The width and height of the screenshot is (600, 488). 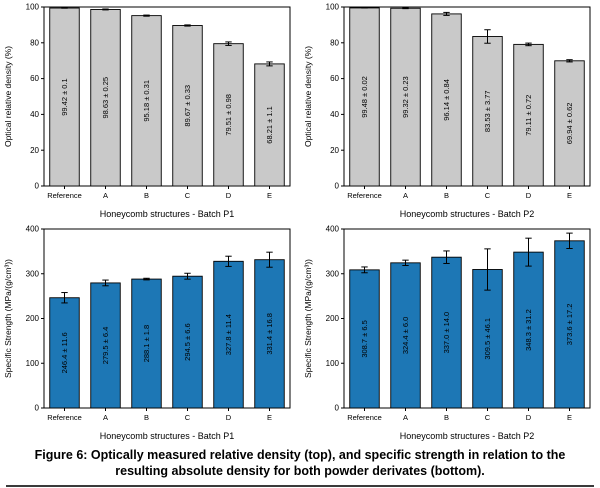 What do you see at coordinates (64, 96) in the screenshot?
I see `bar-value-label: 99.42 ± 0.1` at bounding box center [64, 96].